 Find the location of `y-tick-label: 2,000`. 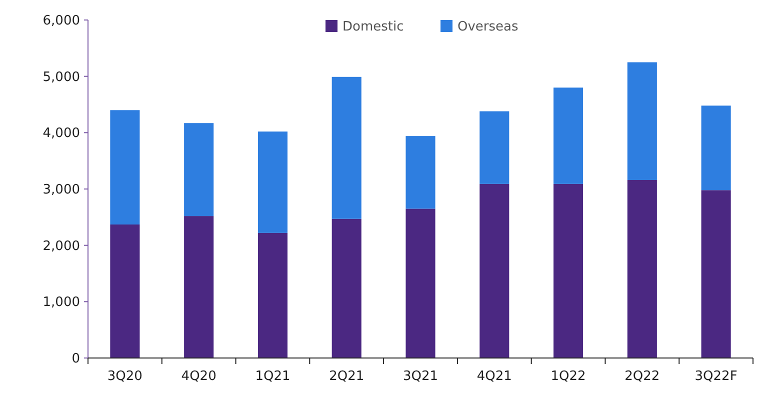

y-tick-label: 2,000 is located at coordinates (61, 246).